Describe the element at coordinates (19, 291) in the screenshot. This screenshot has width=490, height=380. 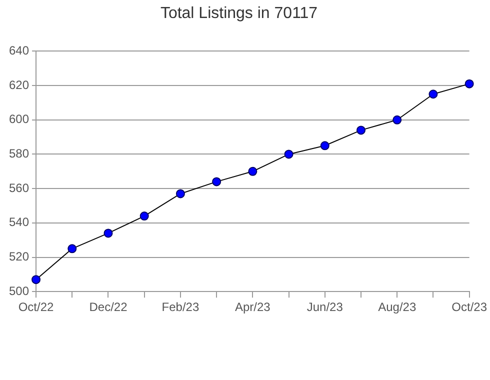
I see `y-tick-label: 500` at that location.